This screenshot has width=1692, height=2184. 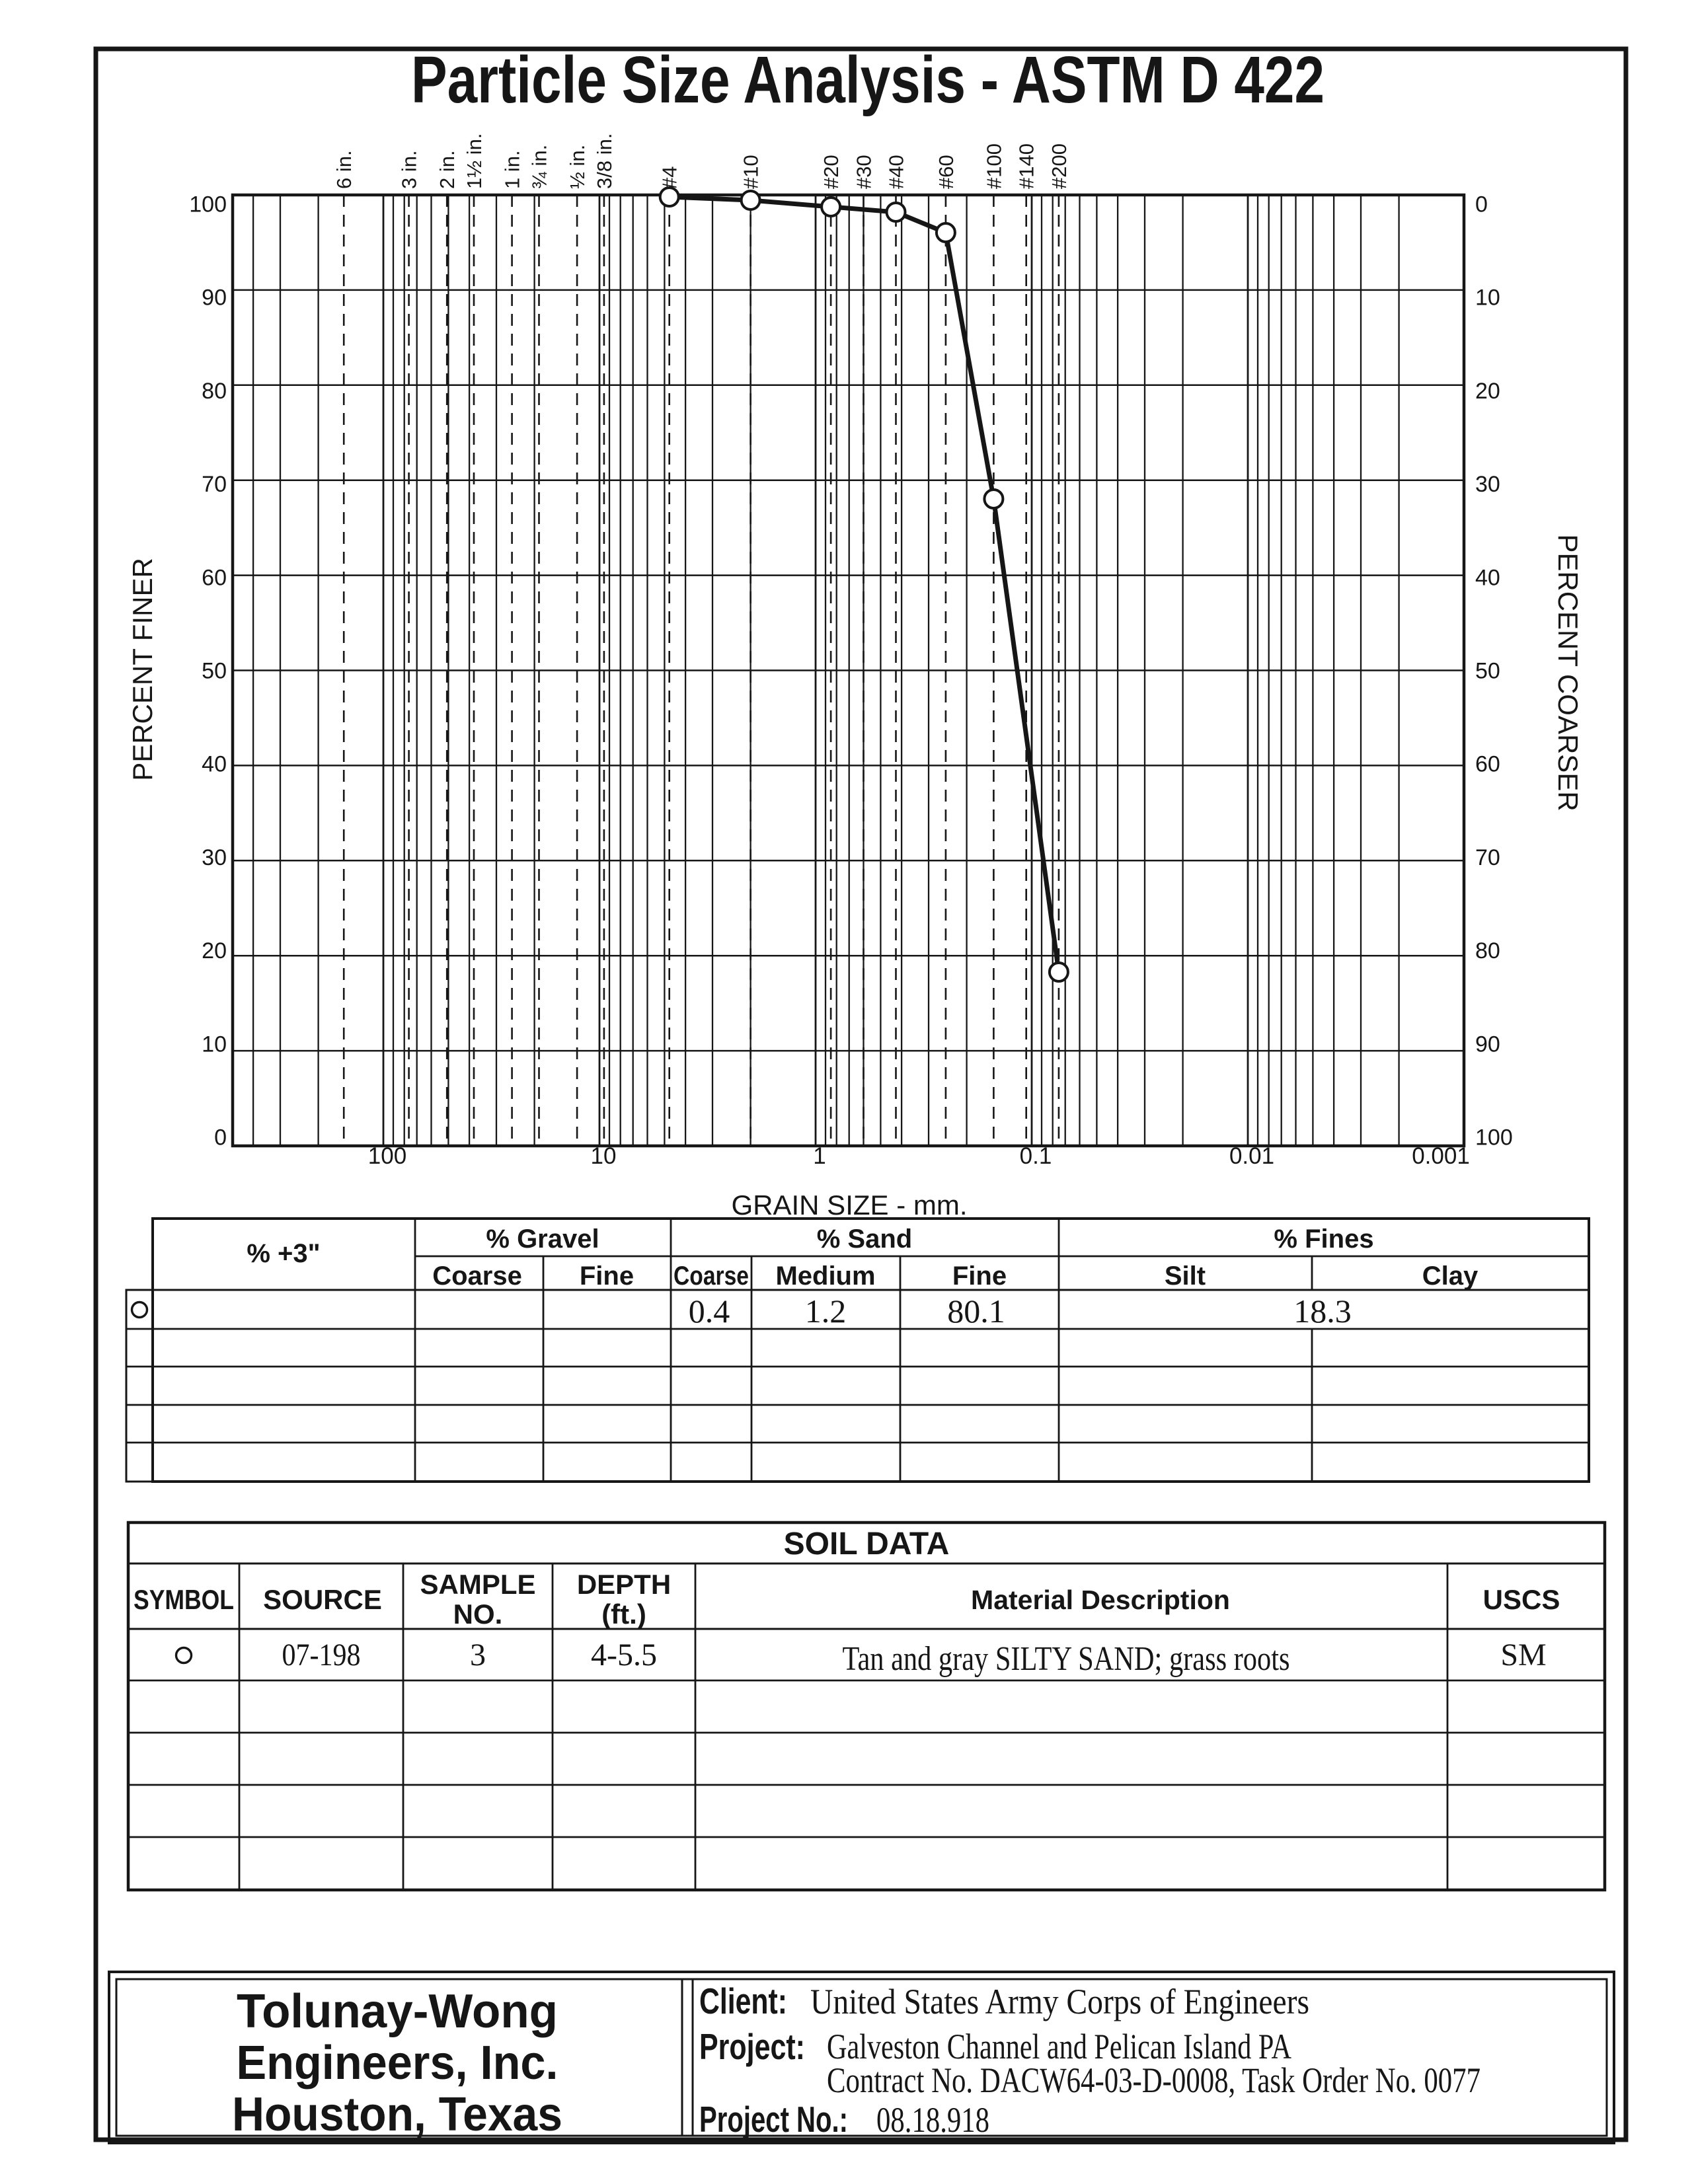 I want to click on svg-text:Particle Size Analysis - ASTM: Particle Size Analysis - ASTM D 422, so click(x=868, y=80).